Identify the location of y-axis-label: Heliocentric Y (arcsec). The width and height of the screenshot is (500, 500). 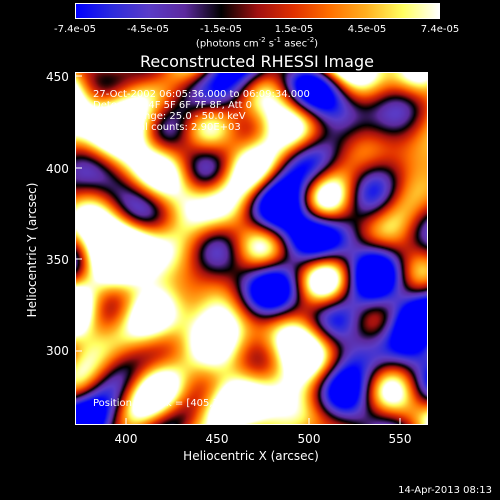
(32, 250).